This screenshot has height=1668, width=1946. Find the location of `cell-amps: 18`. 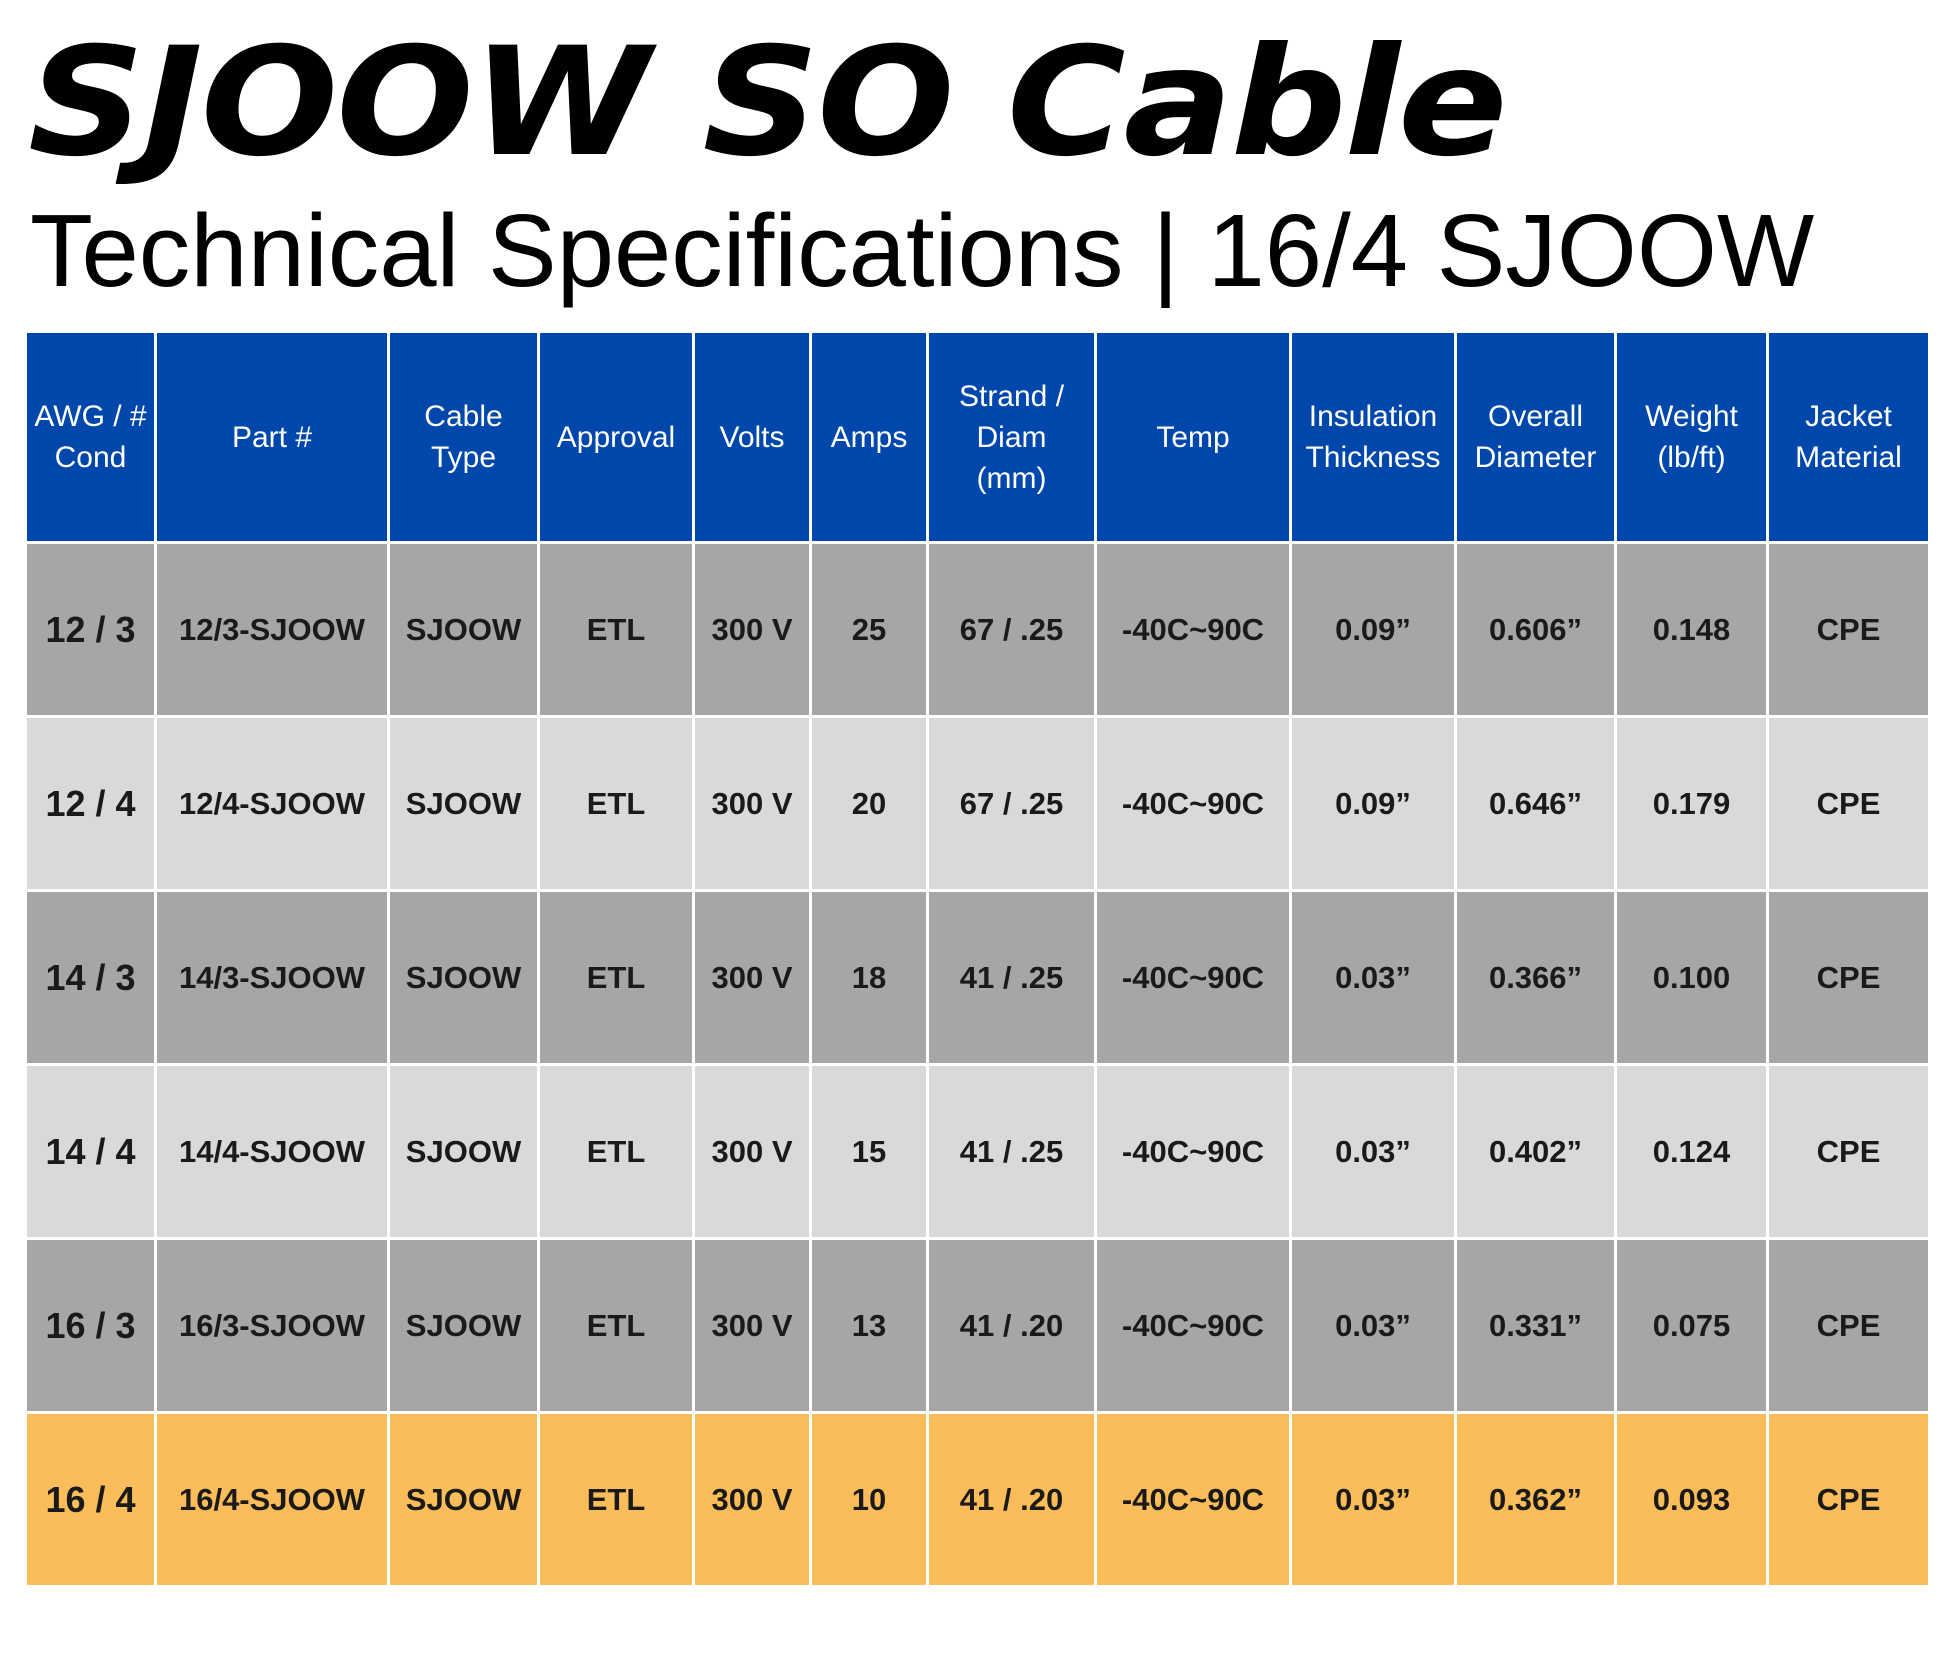

cell-amps: 18 is located at coordinates (869, 977).